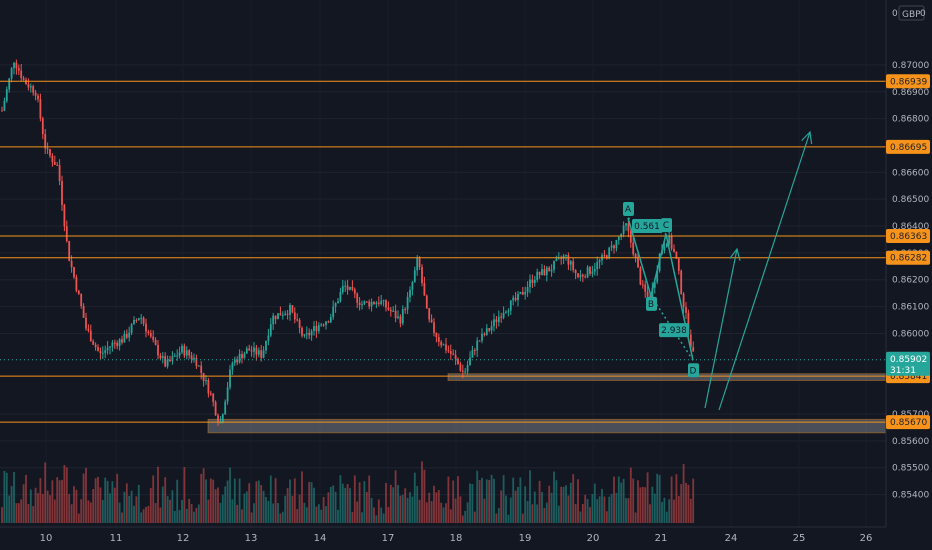 The width and height of the screenshot is (932, 550). I want to click on y-tick-label: 0.86800, so click(910, 120).